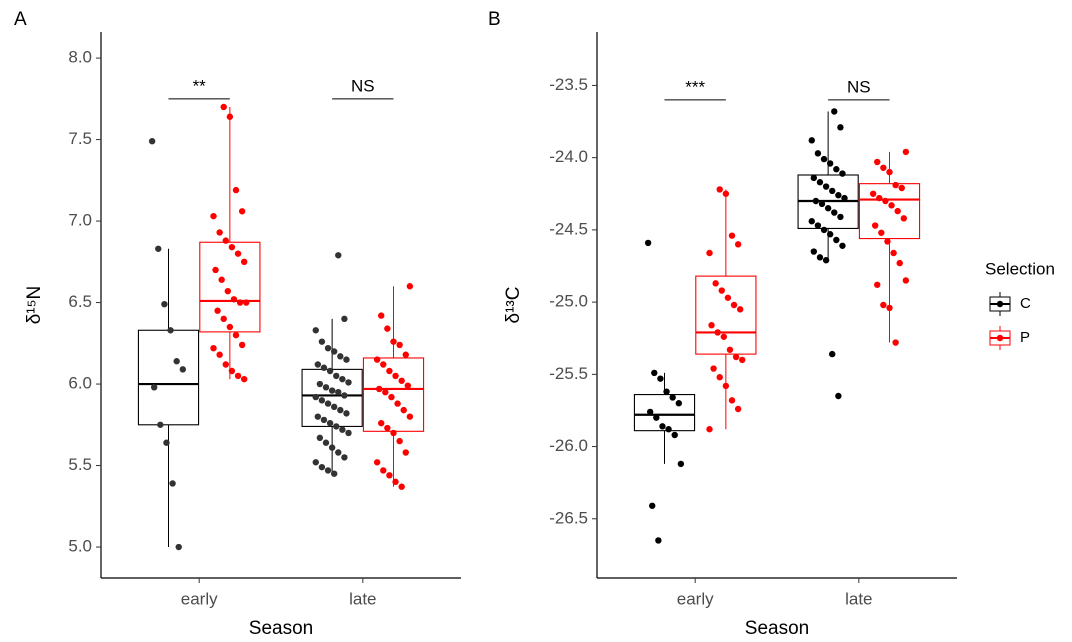 The image size is (1072, 642). Describe the element at coordinates (695, 86) in the screenshot. I see `significance-label: ***` at that location.